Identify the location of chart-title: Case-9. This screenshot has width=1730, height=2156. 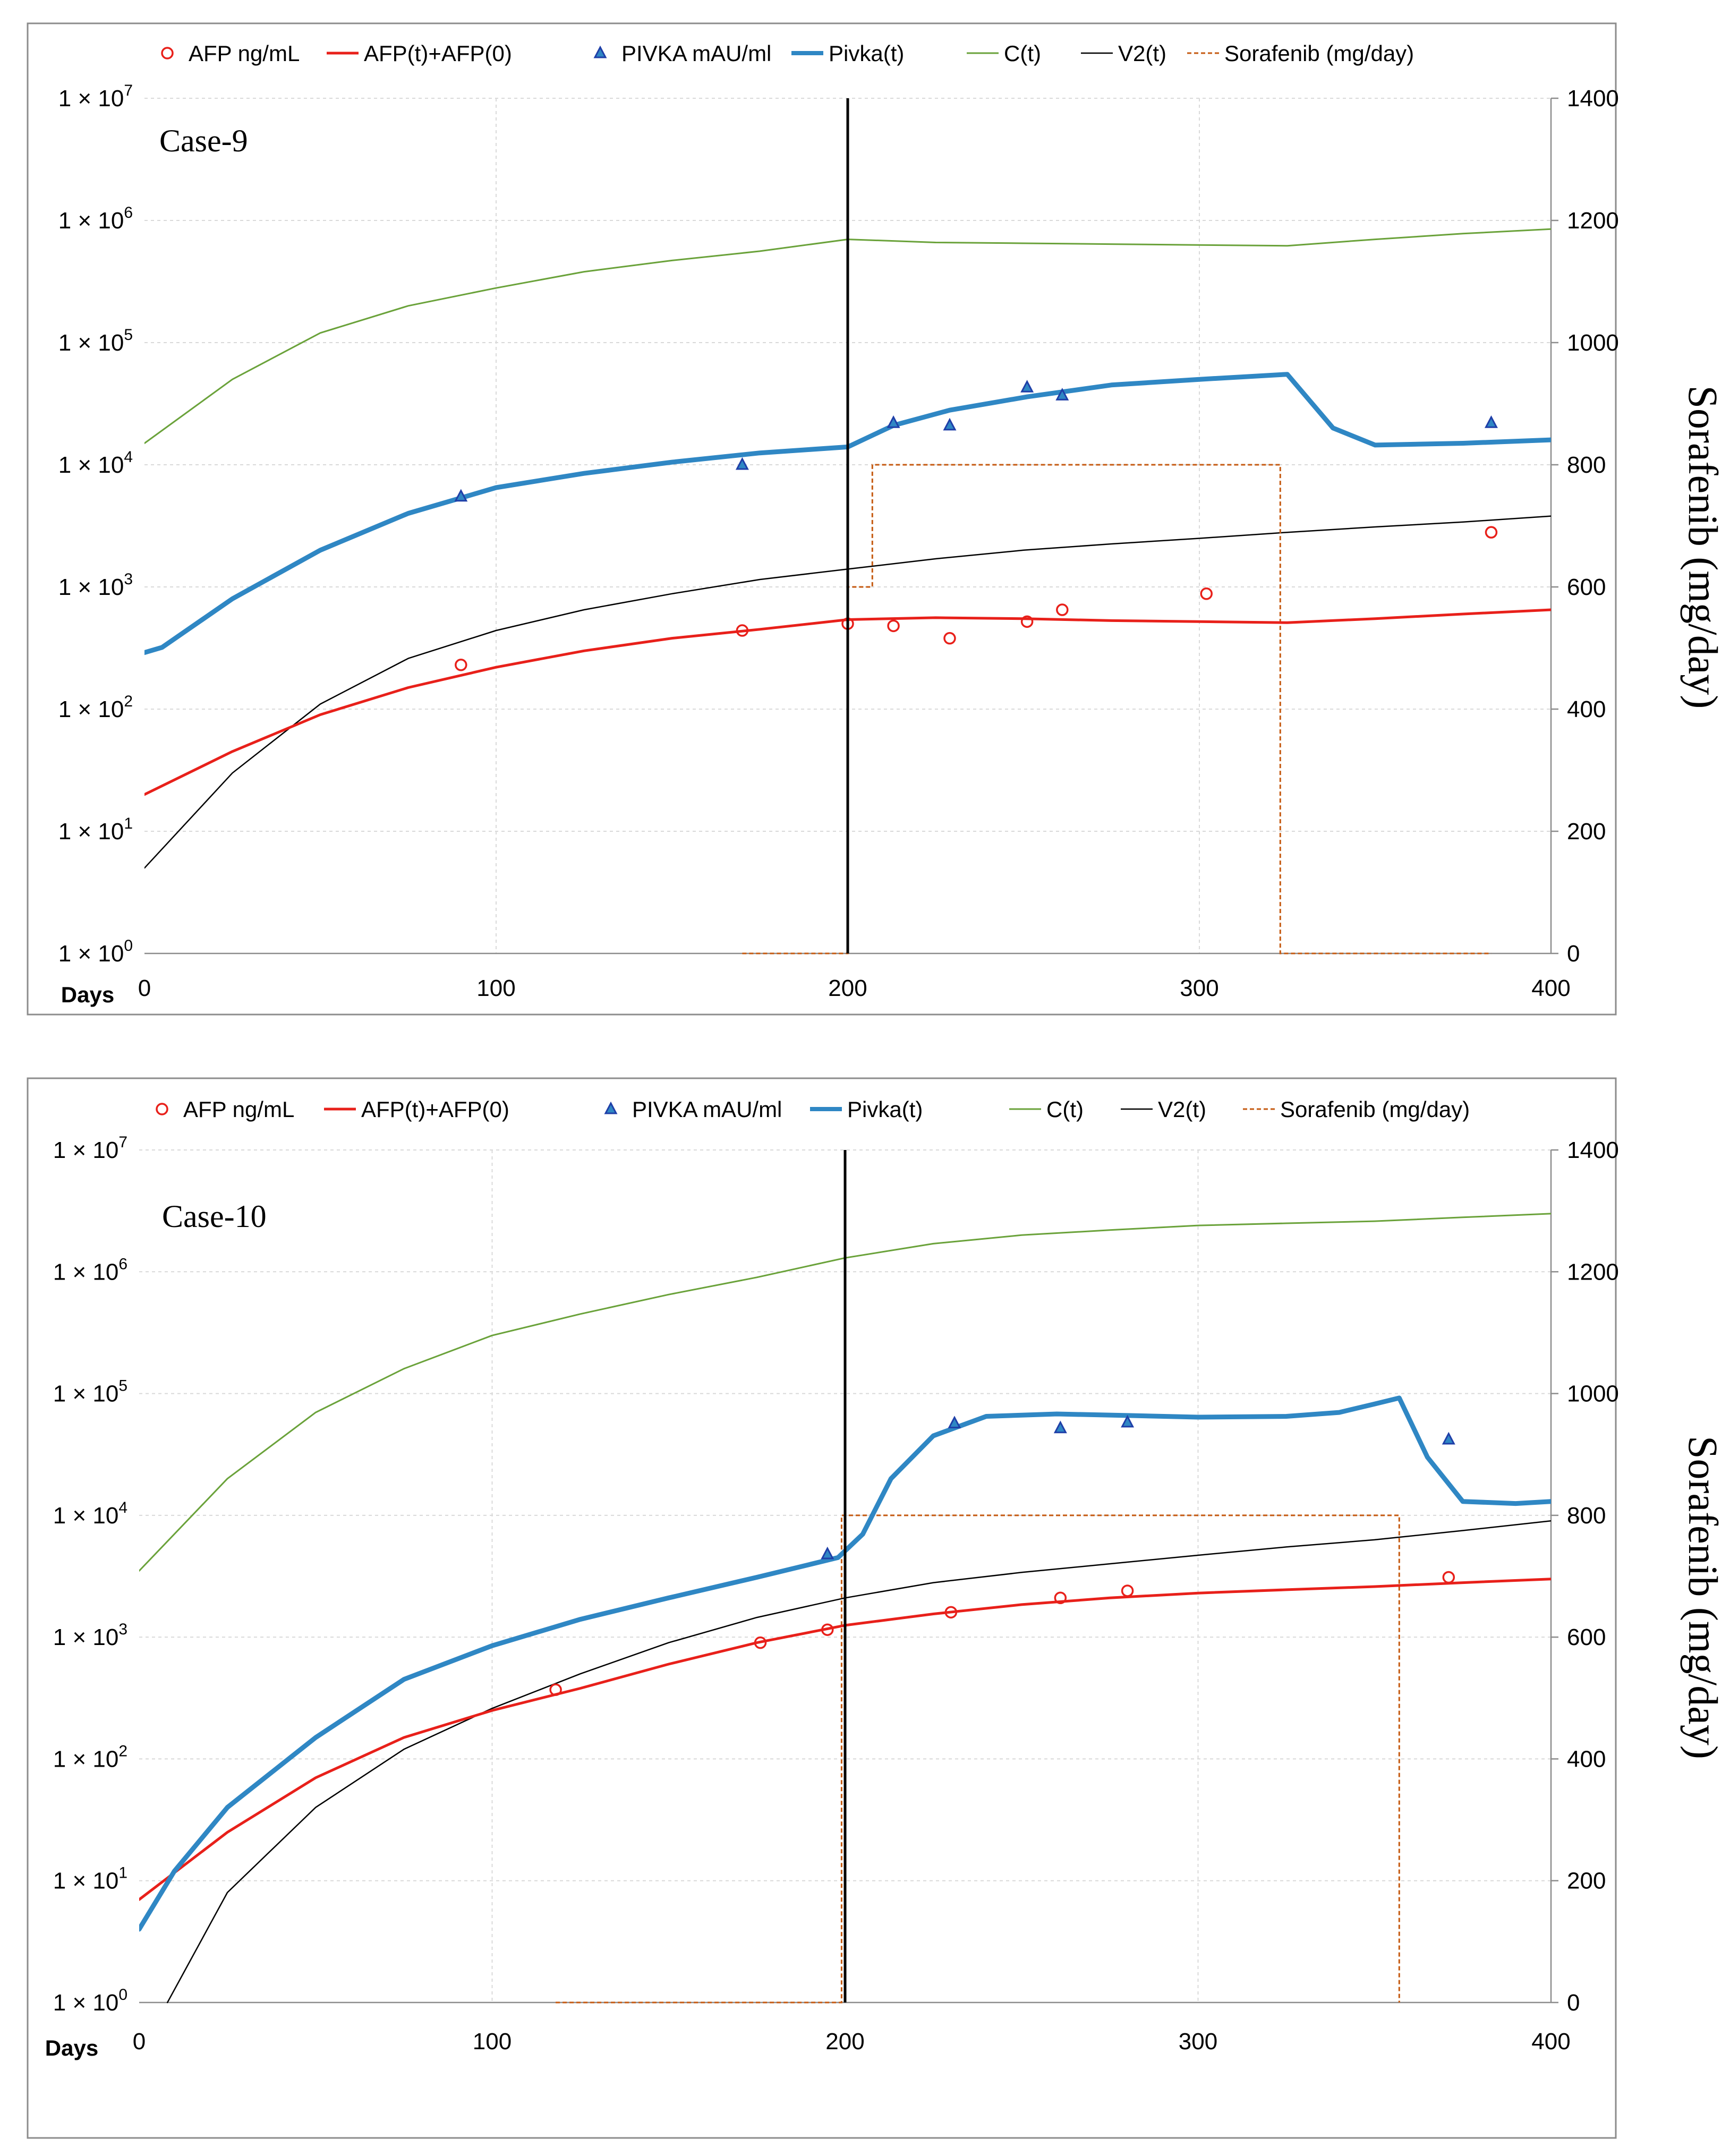
(204, 141).